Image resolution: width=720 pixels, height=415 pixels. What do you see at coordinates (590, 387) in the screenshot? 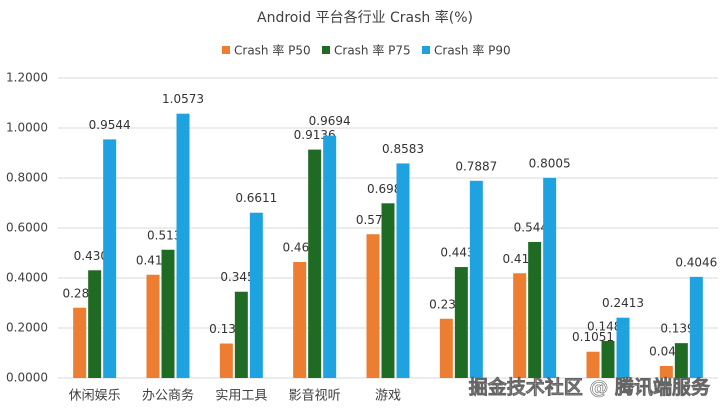
I see `watermark: 掘金技术社区 @ 腾讯端服务` at bounding box center [590, 387].